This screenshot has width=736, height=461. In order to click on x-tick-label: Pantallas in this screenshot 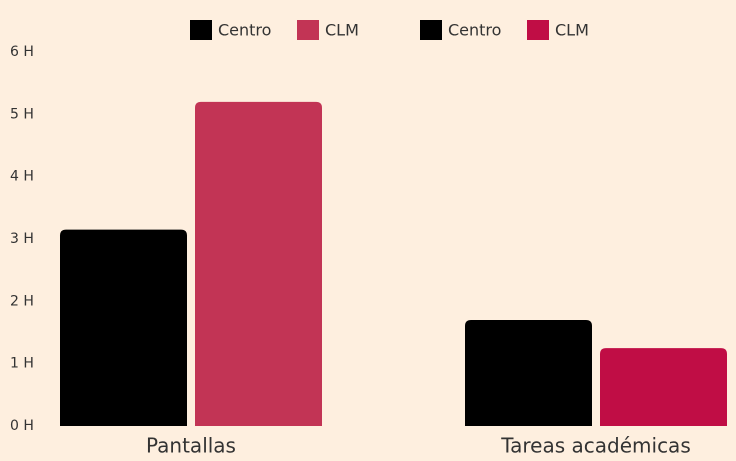, I will do `click(191, 446)`.